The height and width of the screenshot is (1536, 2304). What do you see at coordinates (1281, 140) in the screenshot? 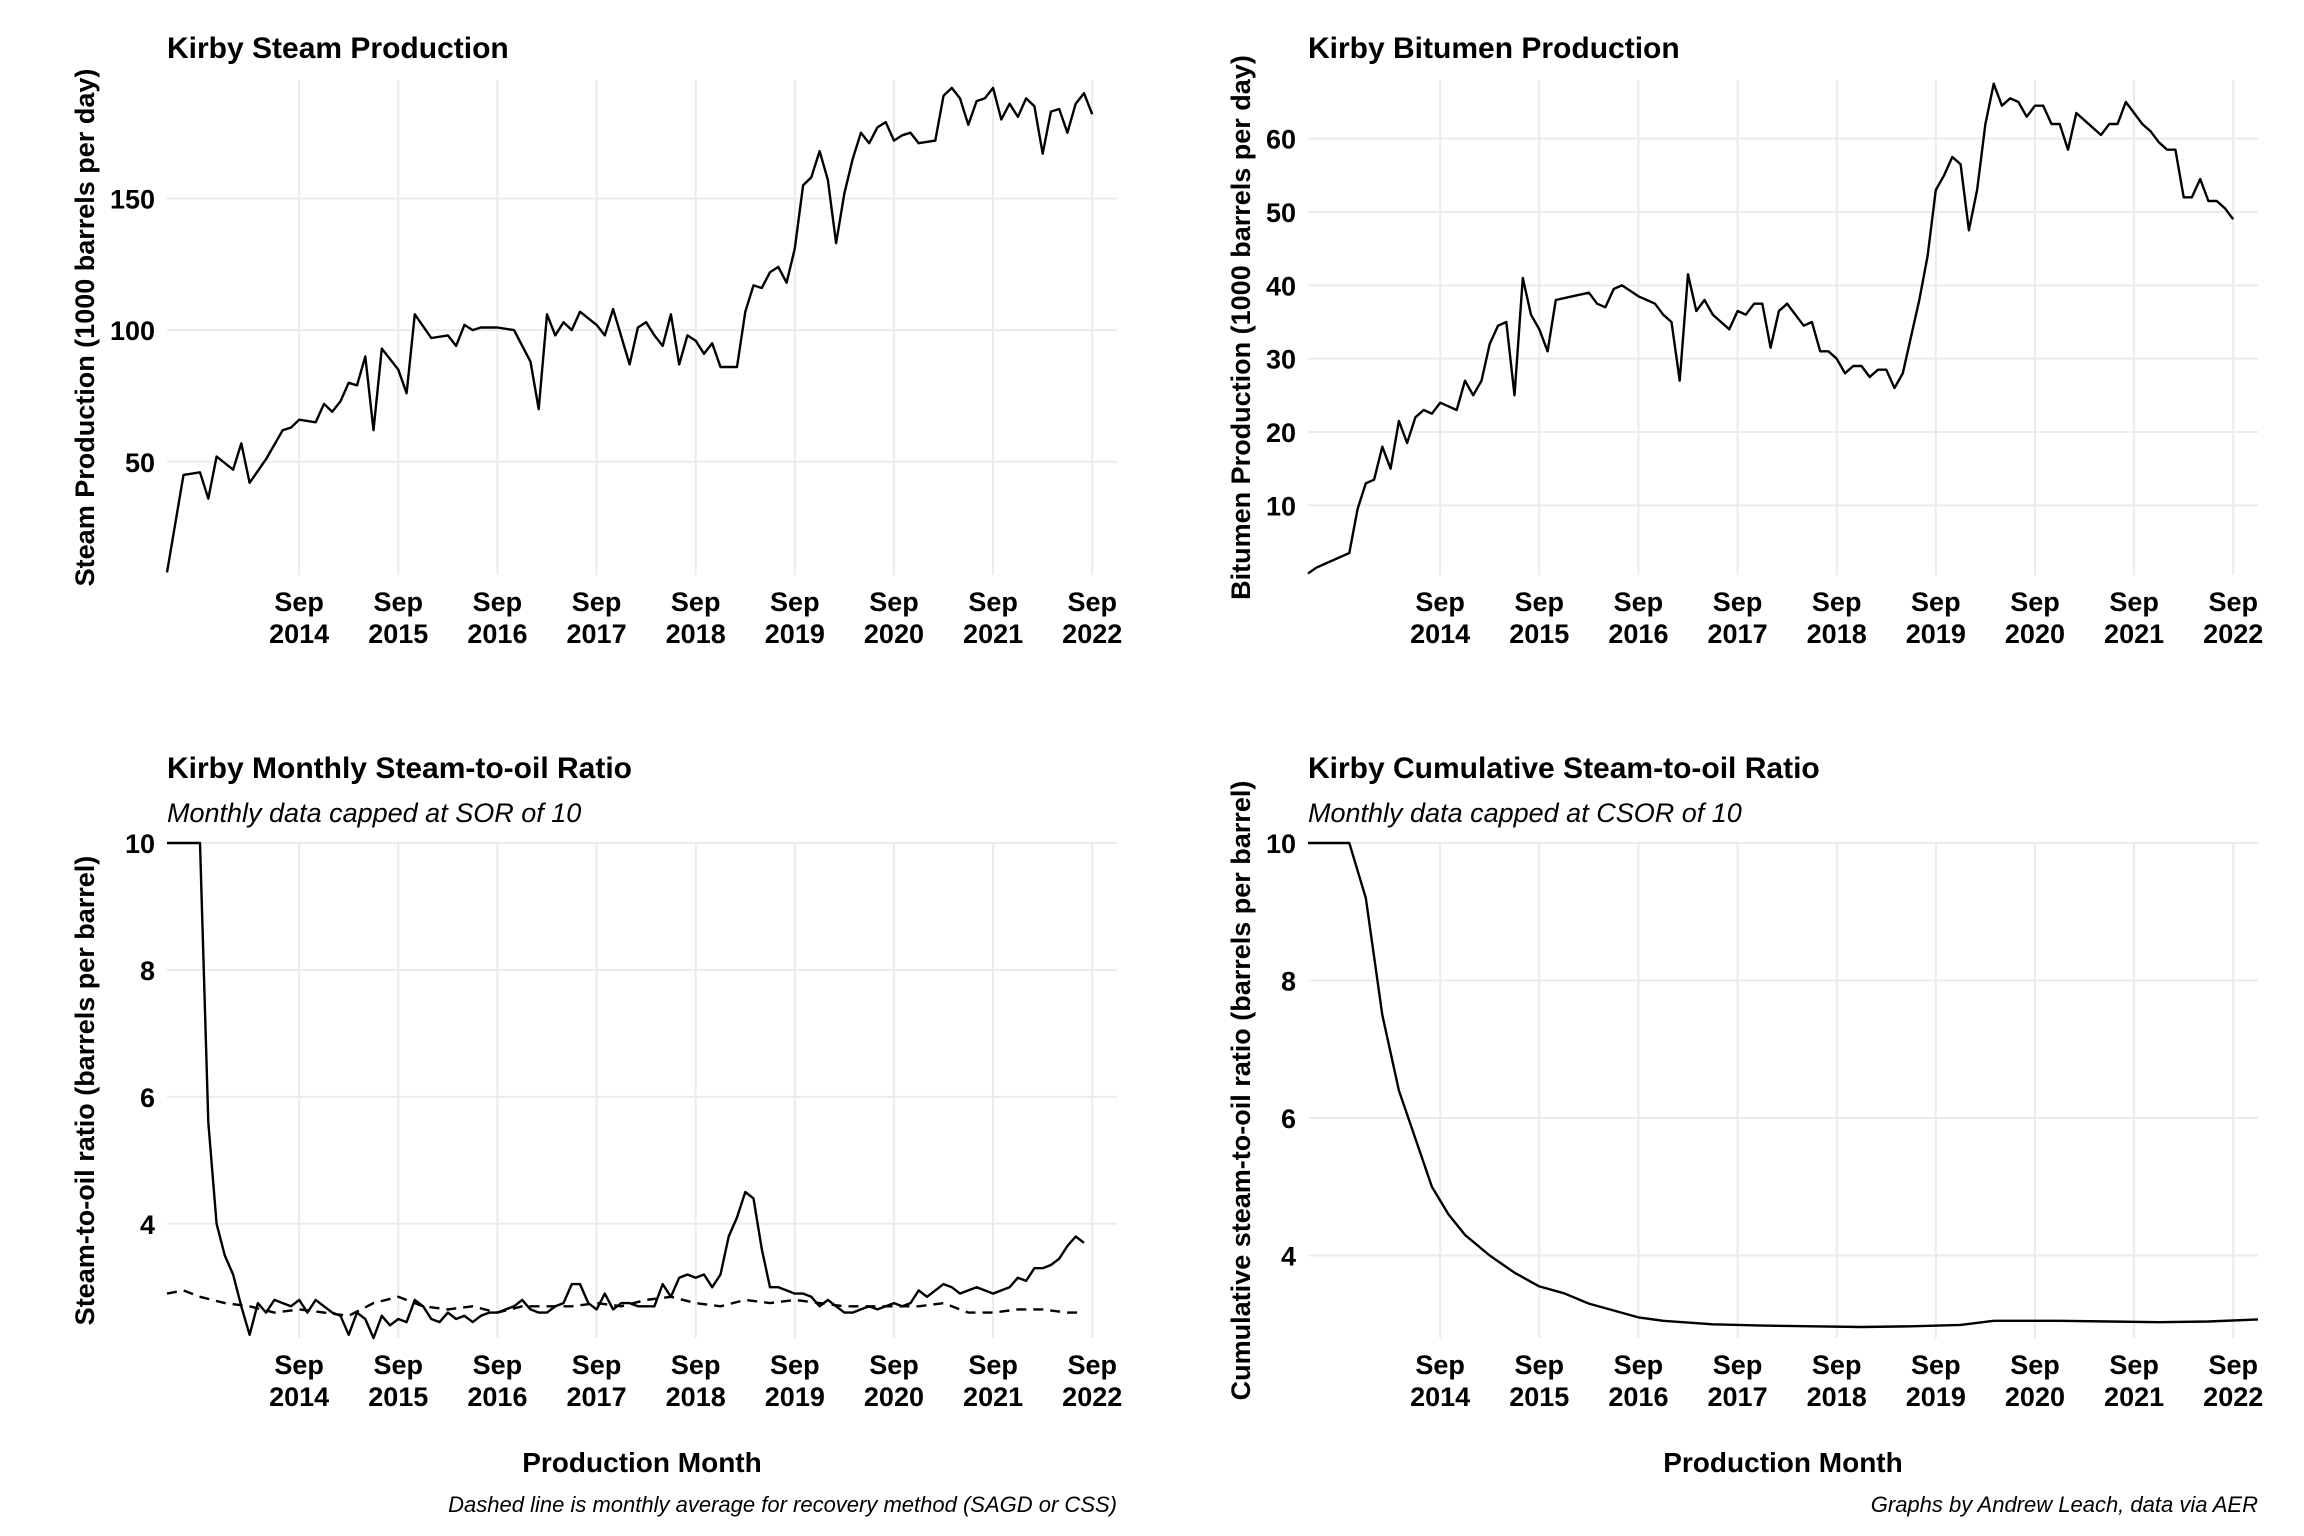
I see `y-tick-label: 60` at bounding box center [1281, 140].